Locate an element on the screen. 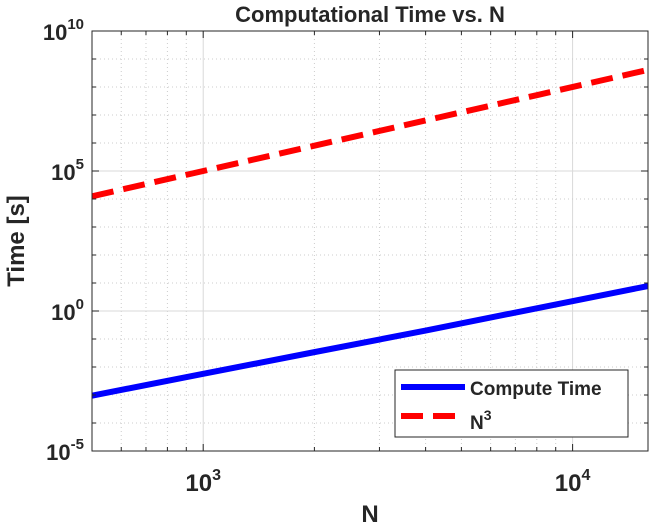 The height and width of the screenshot is (527, 650). x-tick-label: 10³ is located at coordinates (203, 482).